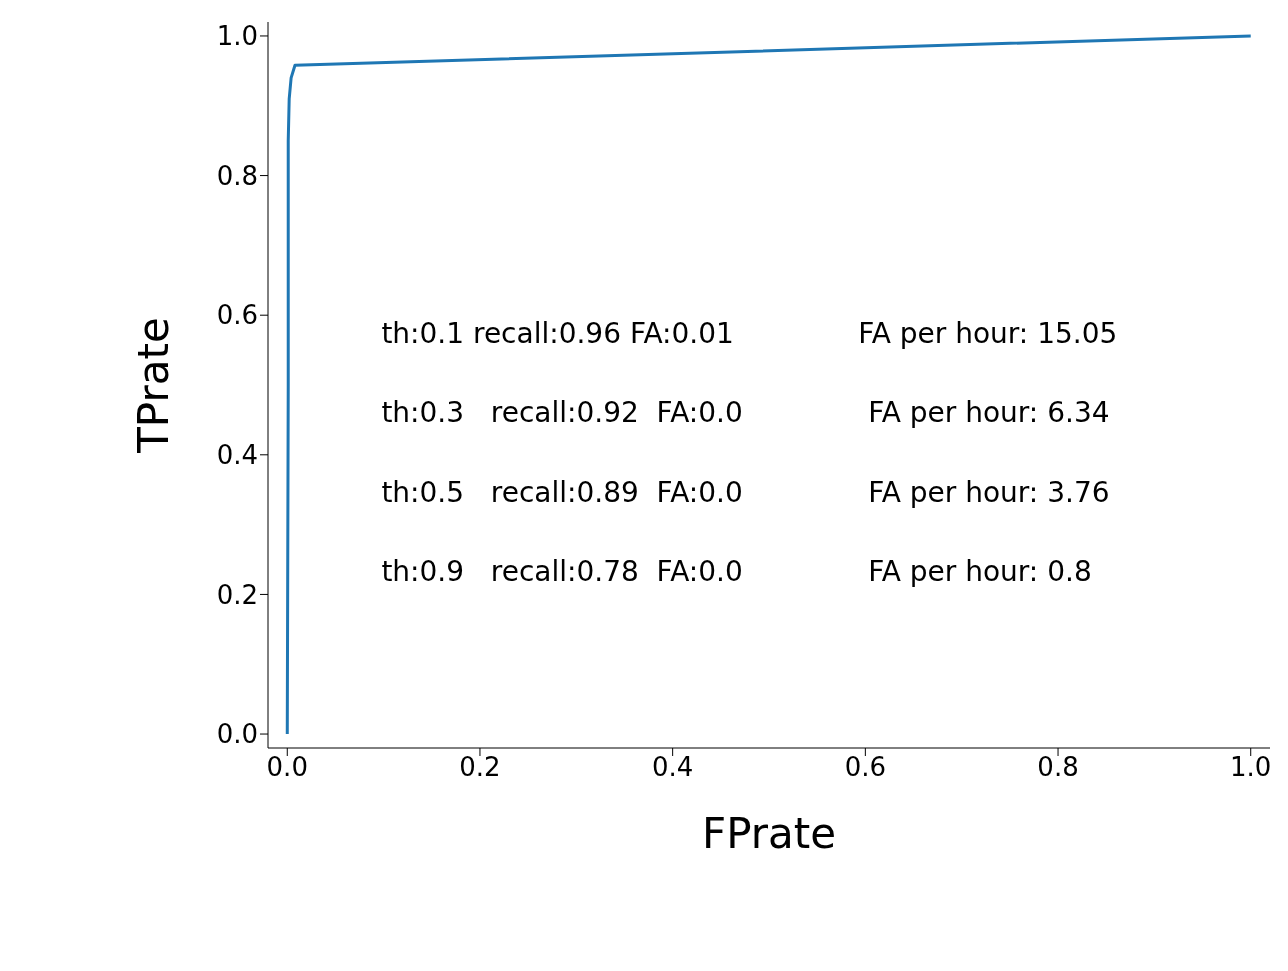 The width and height of the screenshot is (1288, 971). Describe the element at coordinates (1251, 767) in the screenshot. I see `x-tick-label: 1.0` at that location.